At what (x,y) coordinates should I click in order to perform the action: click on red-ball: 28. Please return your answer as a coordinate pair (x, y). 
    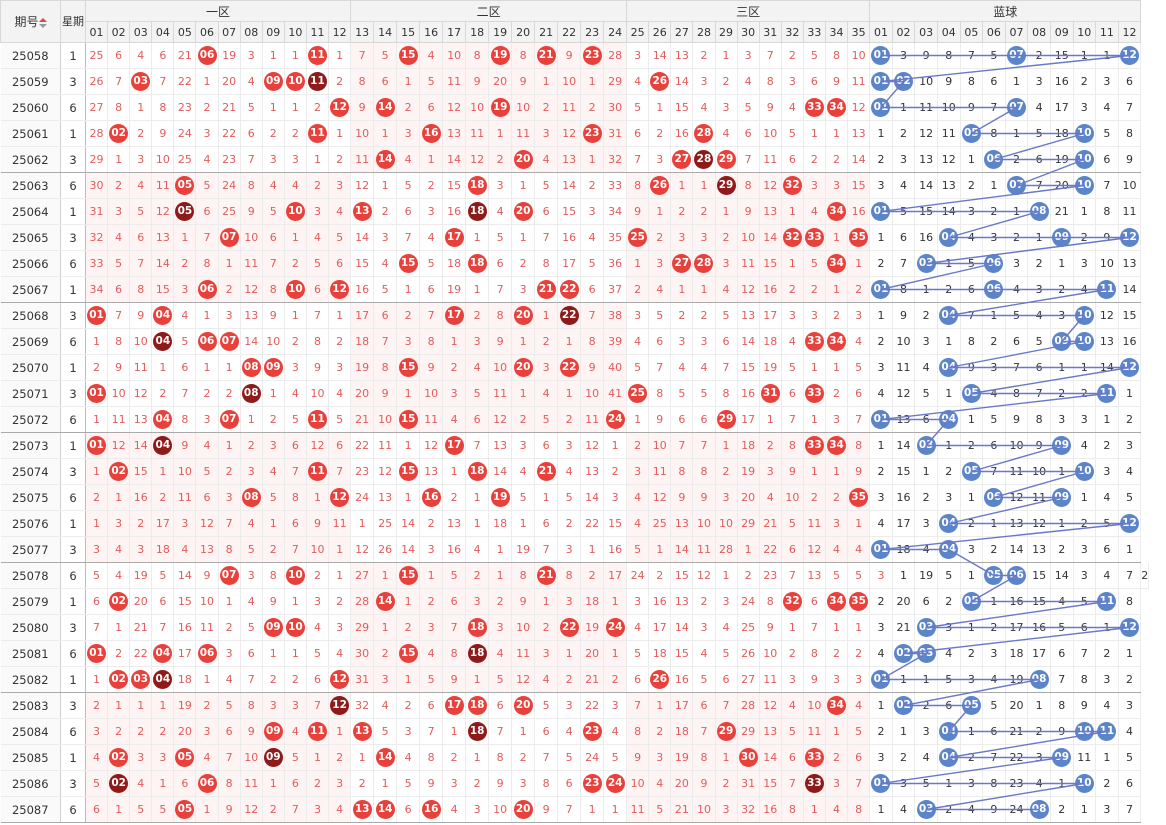
    Looking at the image, I should click on (704, 133).